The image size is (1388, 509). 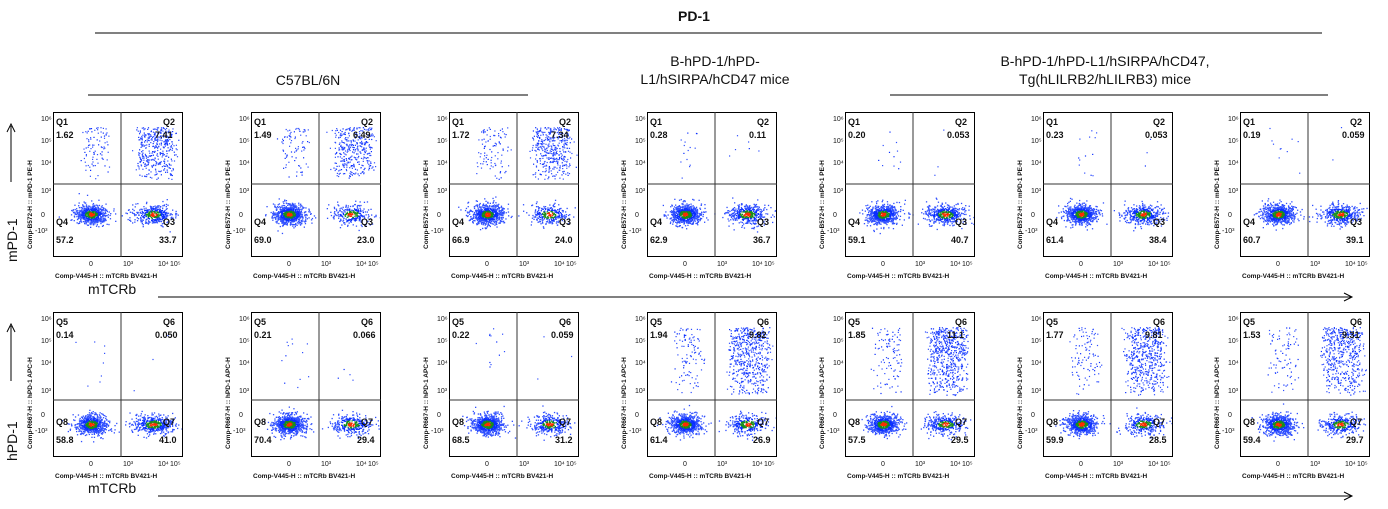 I want to click on quadrant-name: Q4, so click(x=62, y=222).